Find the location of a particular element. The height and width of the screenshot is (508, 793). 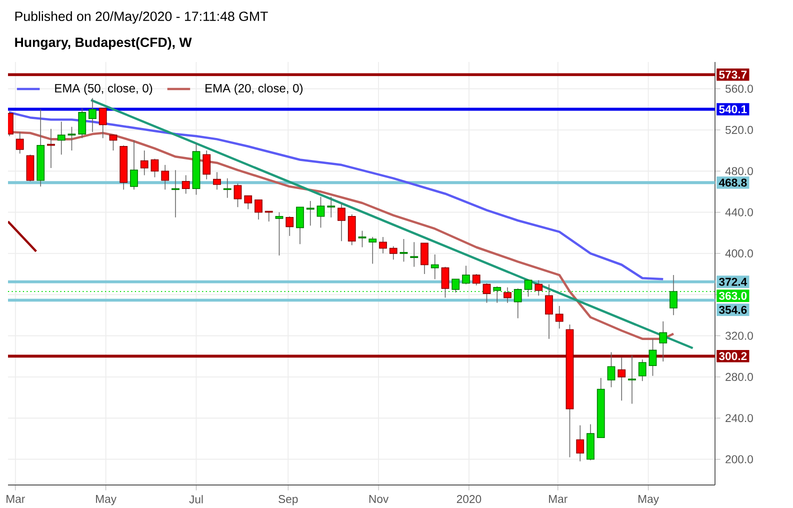

text: Published on 20/May/2020 - 17:11:48 GMT is located at coordinates (141, 17).